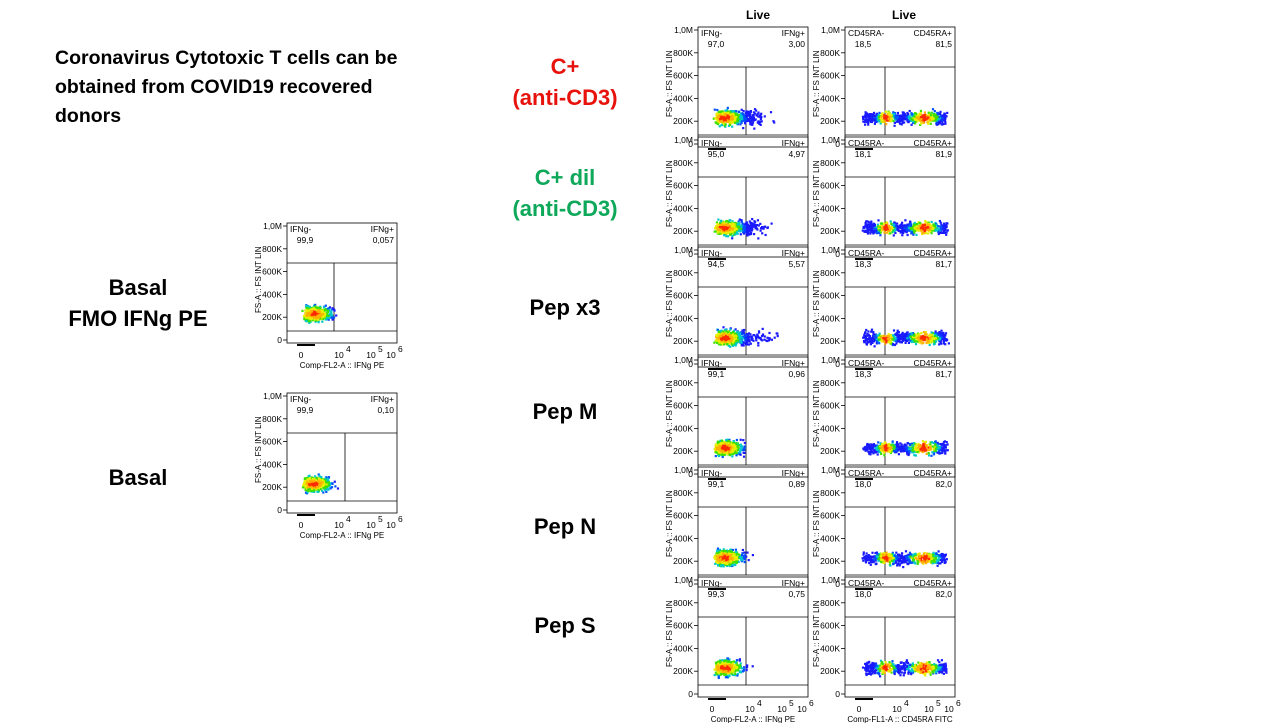  Describe the element at coordinates (301, 355) in the screenshot. I see `x-tick-label: 0` at that location.